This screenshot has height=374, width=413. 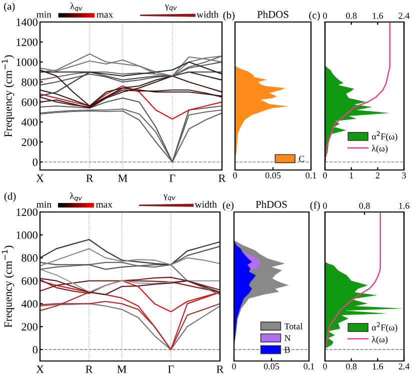 What do you see at coordinates (314, 16) in the screenshot?
I see `text: (c)` at bounding box center [314, 16].